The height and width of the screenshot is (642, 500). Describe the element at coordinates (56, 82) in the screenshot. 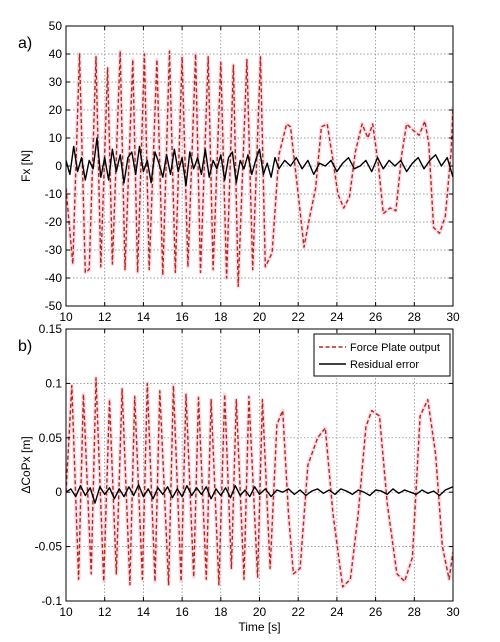

I see `y-tick-label: 30` at that location.